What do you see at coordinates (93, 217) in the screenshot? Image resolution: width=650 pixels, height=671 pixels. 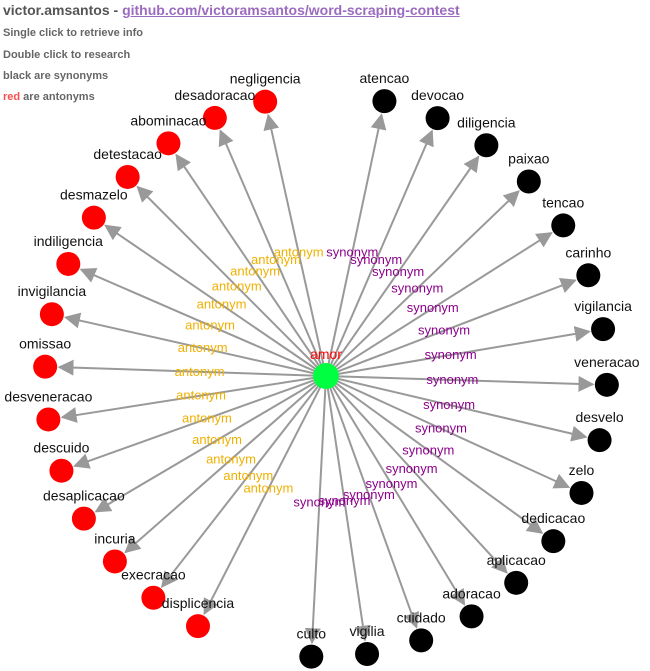 I see `antonym-node-desmazelo` at bounding box center [93, 217].